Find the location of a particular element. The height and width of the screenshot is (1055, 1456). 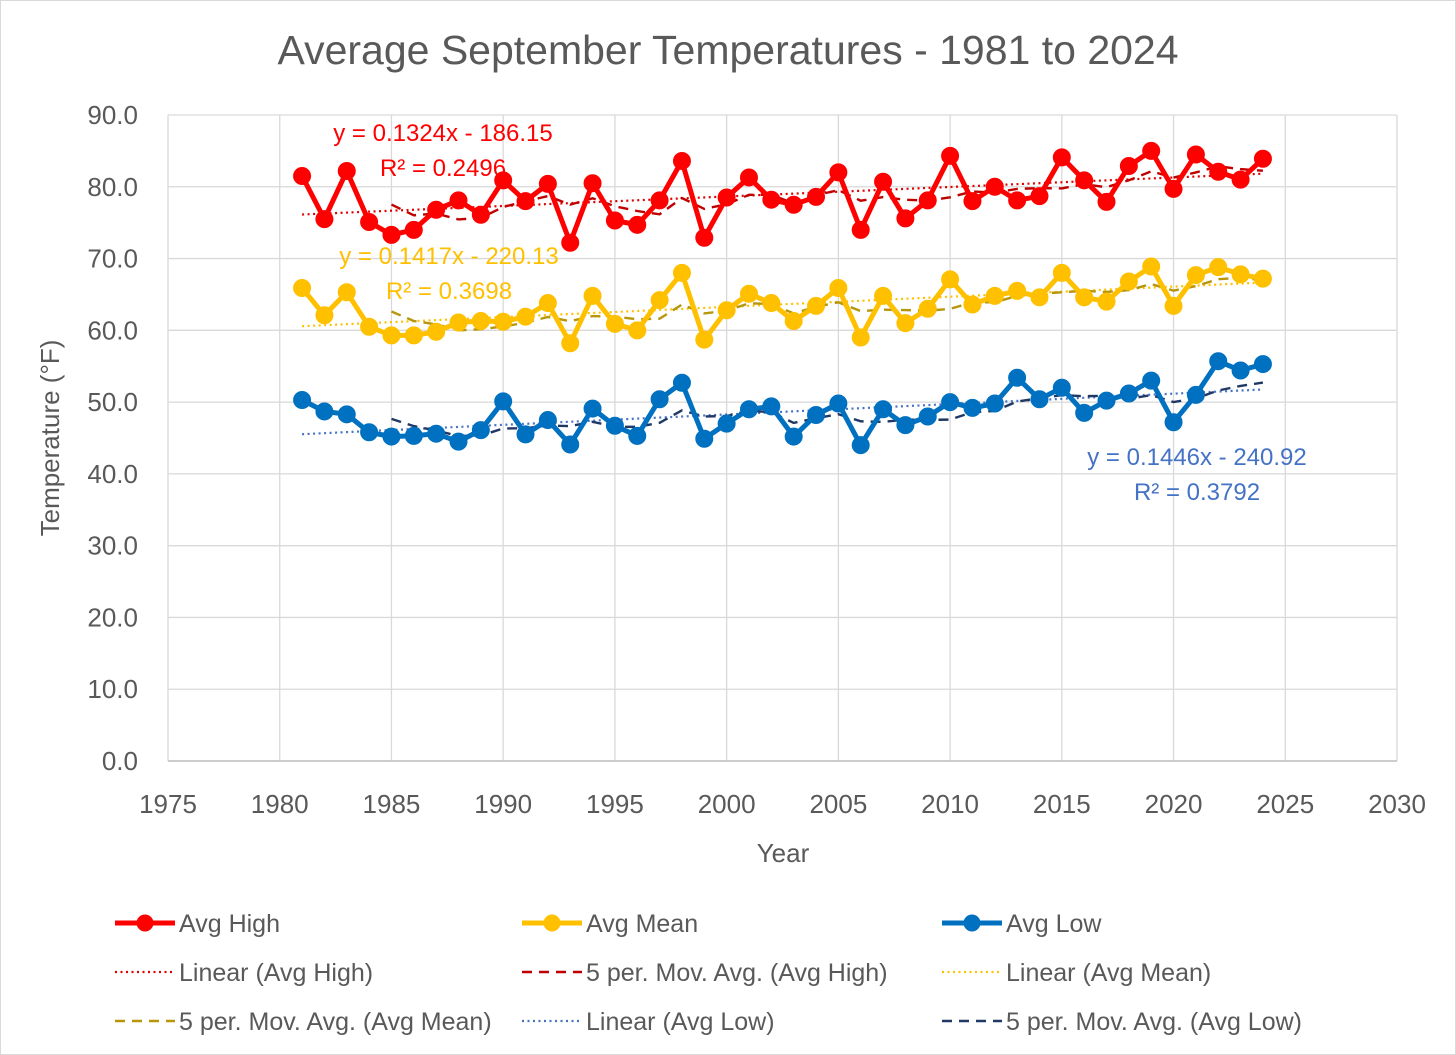

trendline-r-squared: R² = 0.3792 is located at coordinates (1197, 492).